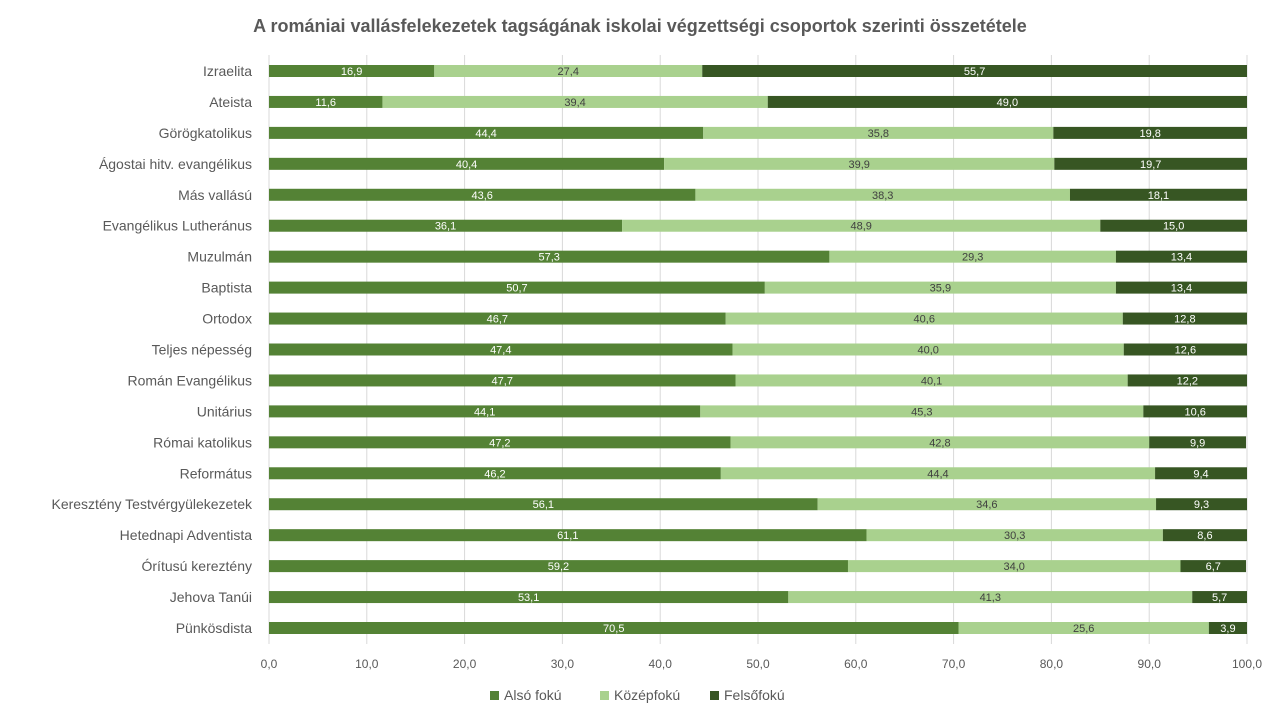  I want to click on data-label: 5,7, so click(1219, 598).